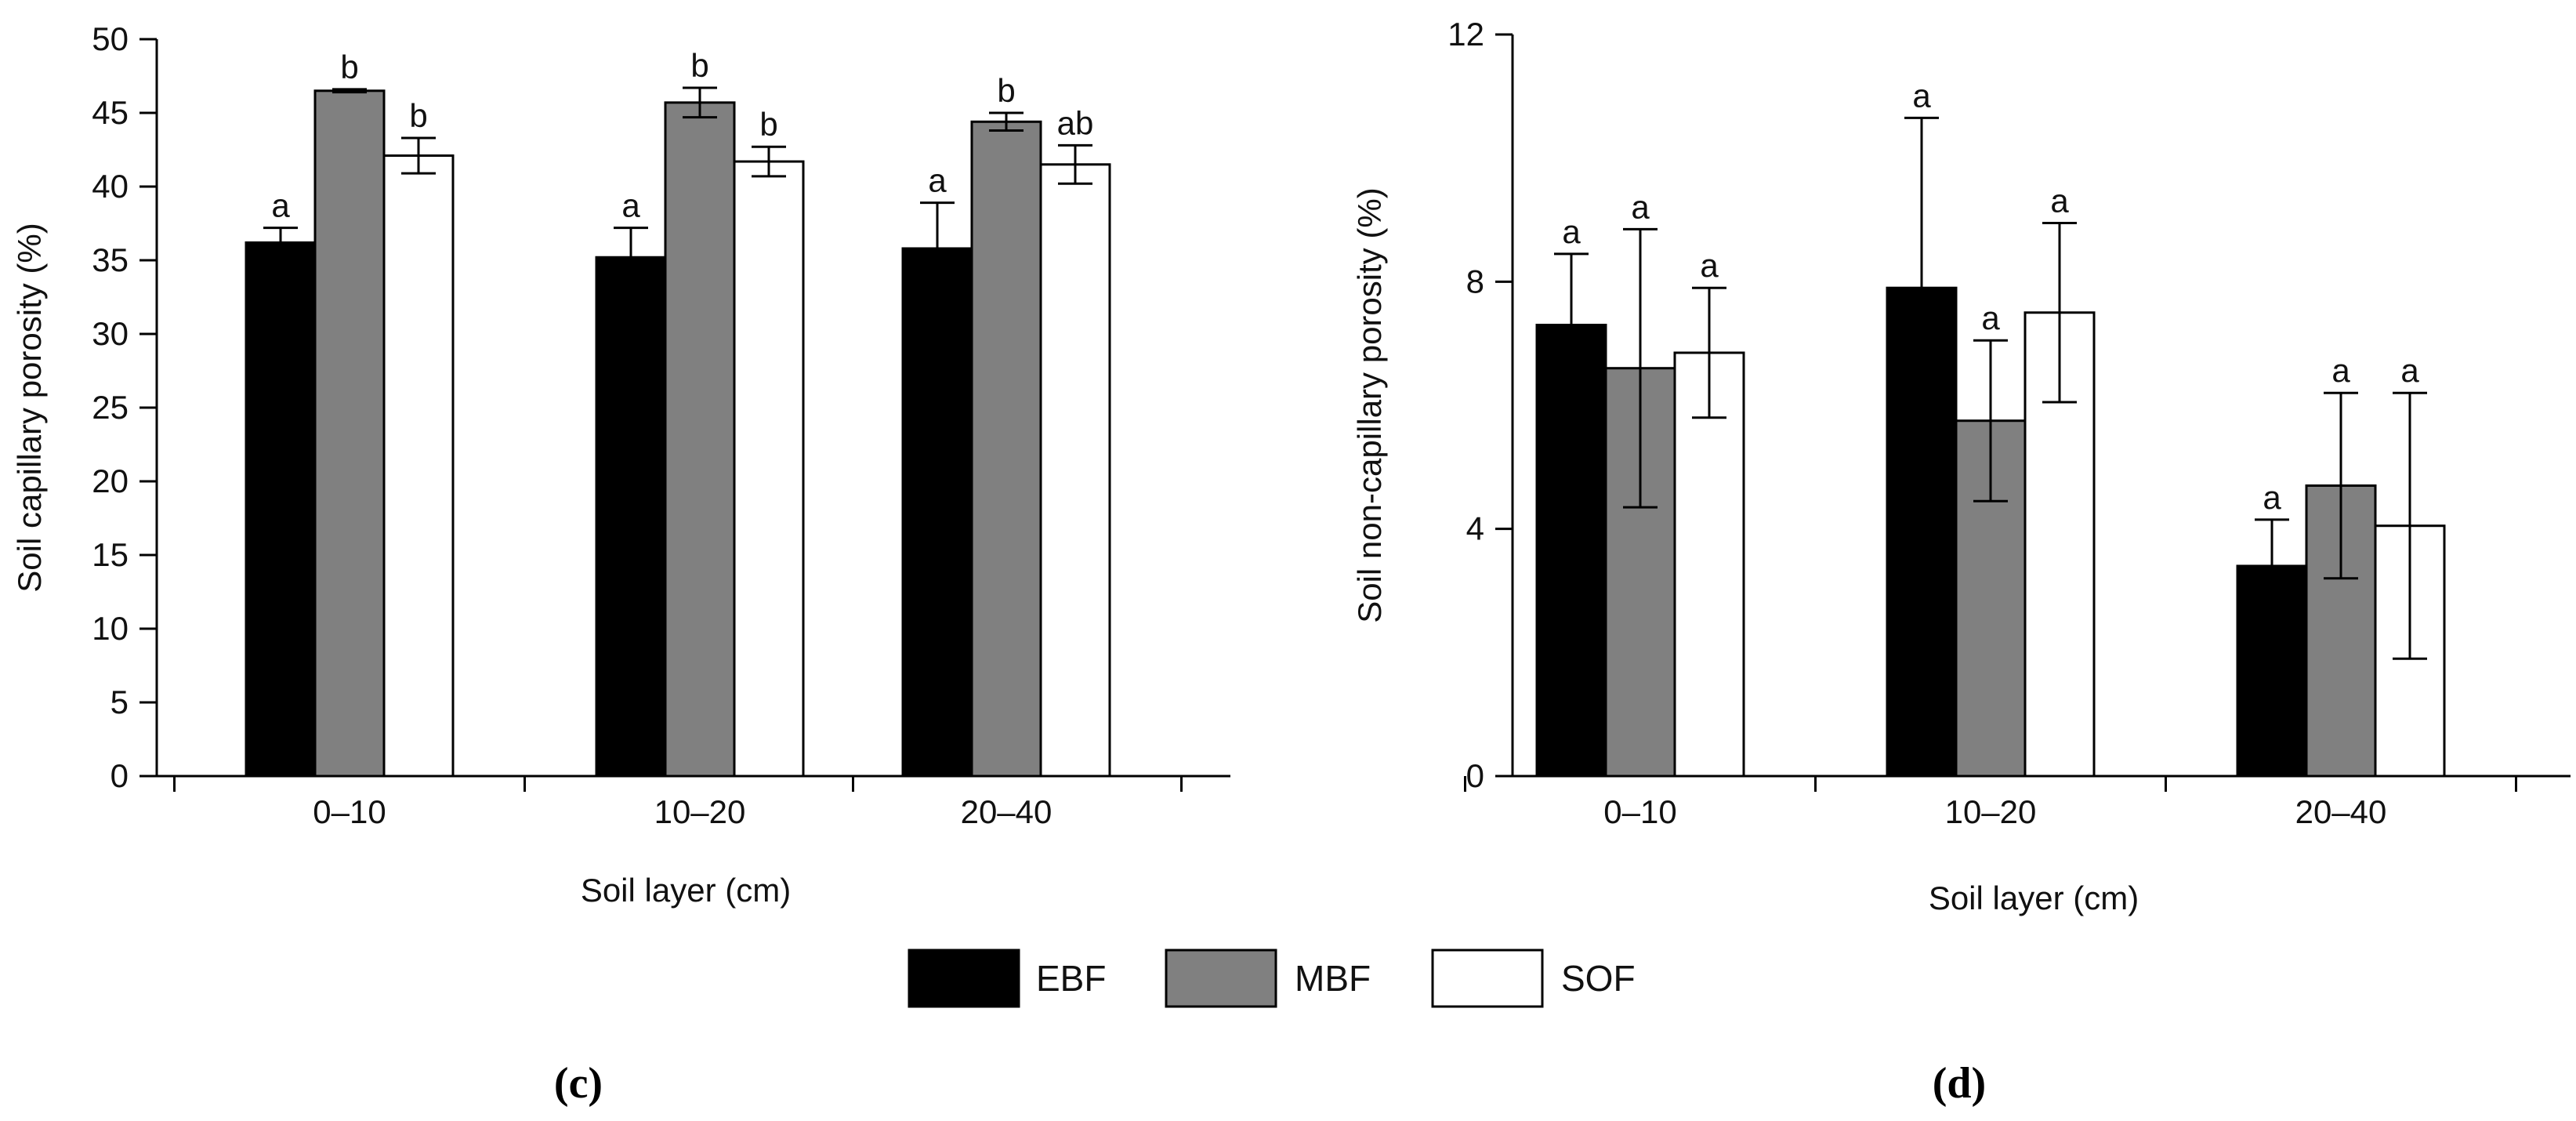  What do you see at coordinates (578, 1083) in the screenshot?
I see `panel-label-c: (c)` at bounding box center [578, 1083].